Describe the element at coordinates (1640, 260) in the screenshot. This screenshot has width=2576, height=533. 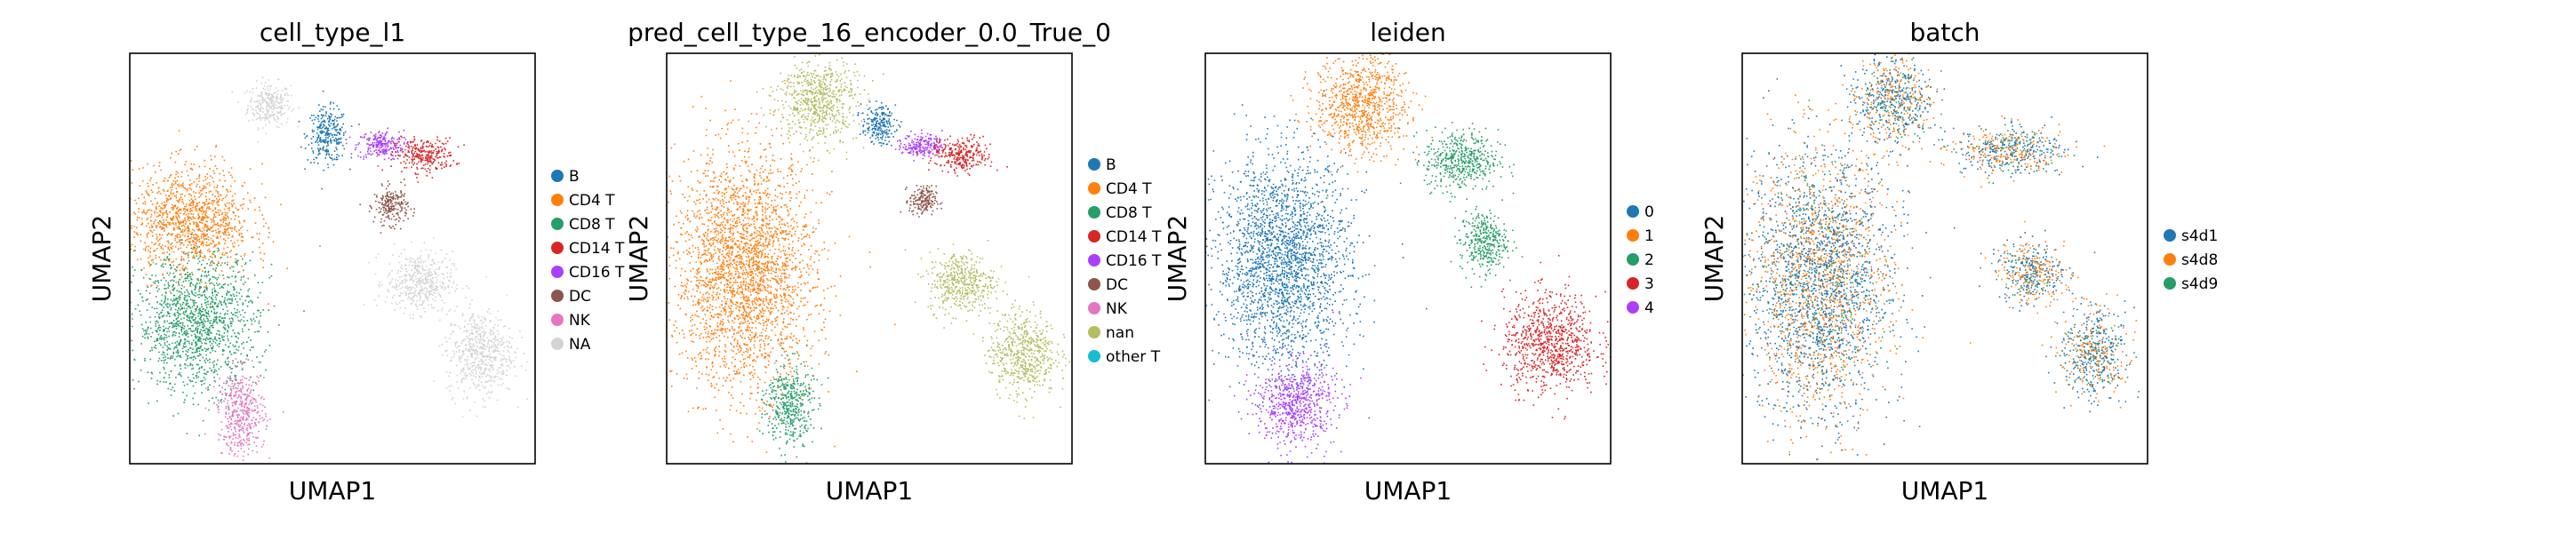
I see `legend: 0 1 2 3 4` at that location.